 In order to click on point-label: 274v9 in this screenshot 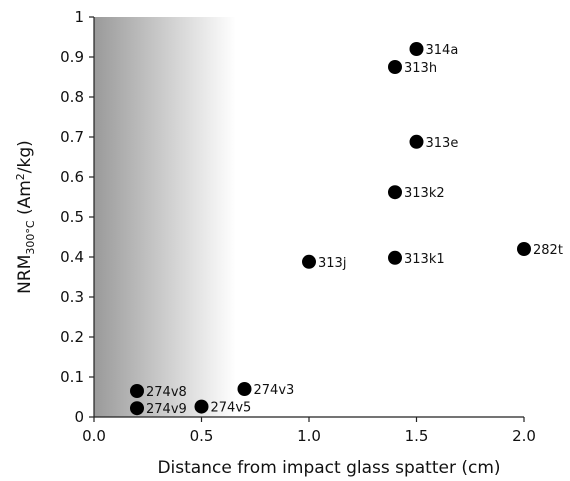, I will do `click(166, 409)`.